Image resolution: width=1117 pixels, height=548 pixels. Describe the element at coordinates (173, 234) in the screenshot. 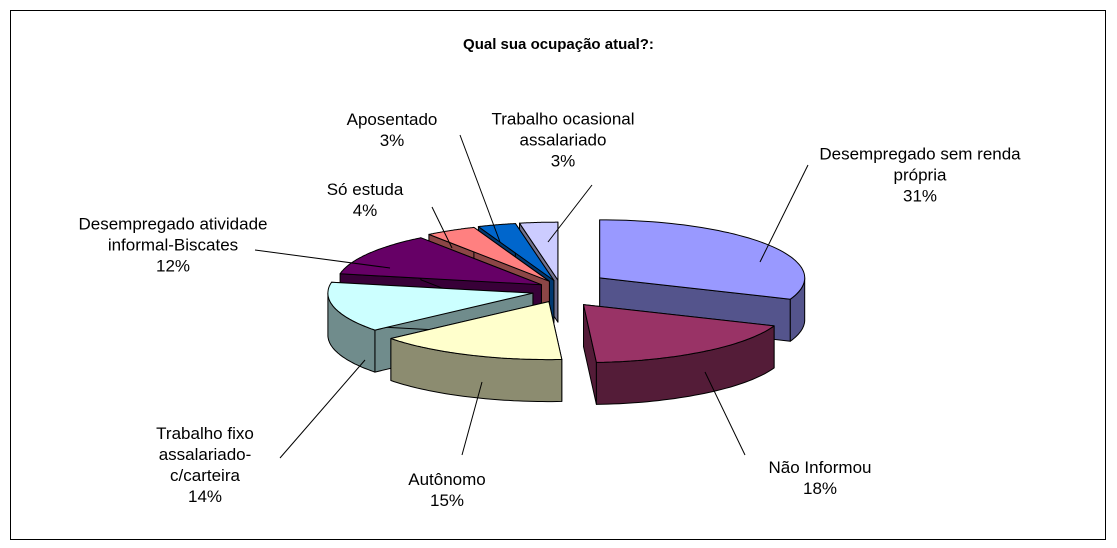

I see `category-label: Desempregado atividade informal-Biscates` at that location.